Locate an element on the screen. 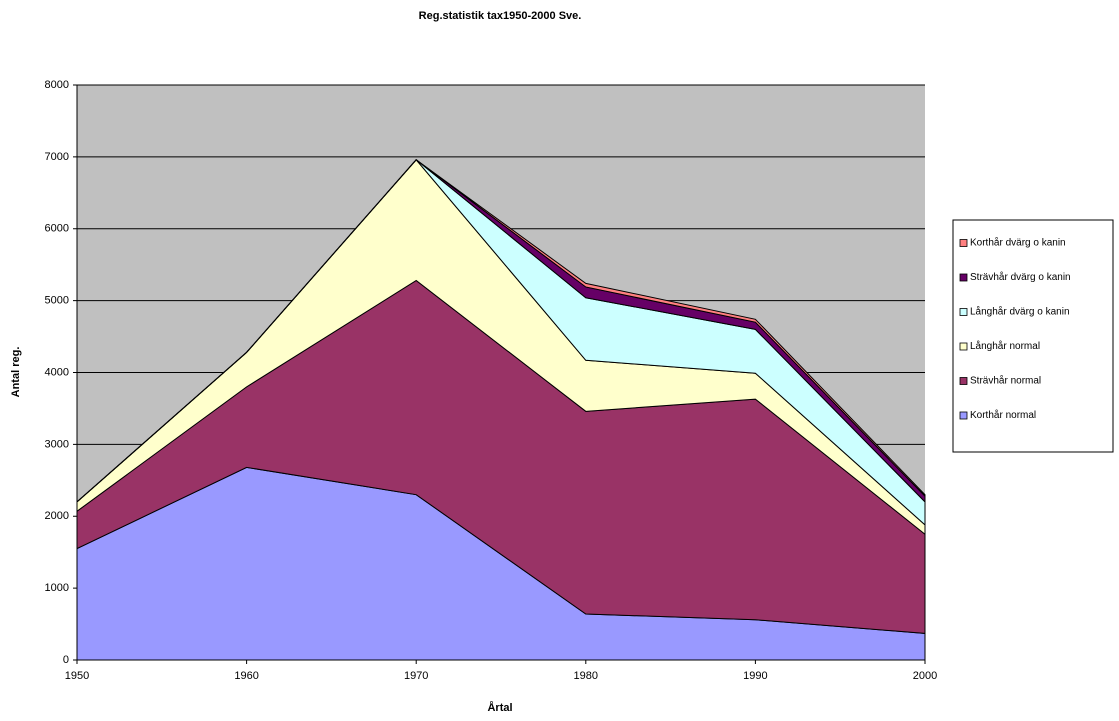 The width and height of the screenshot is (1119, 721). x-axis-label: Årtal is located at coordinates (499, 707).